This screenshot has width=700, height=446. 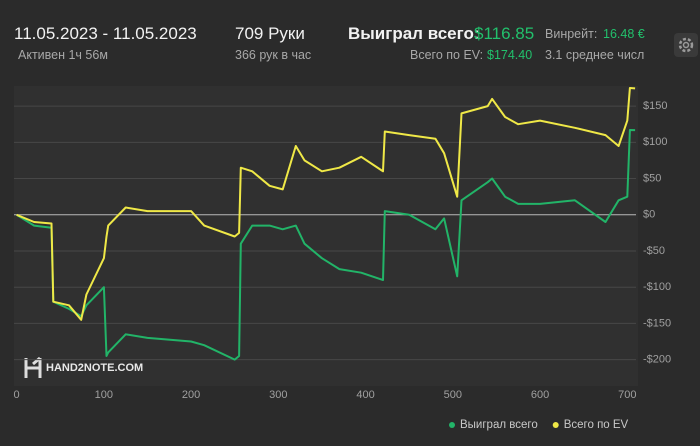 What do you see at coordinates (540, 395) in the screenshot?
I see `x-tick-label: 600` at bounding box center [540, 395].